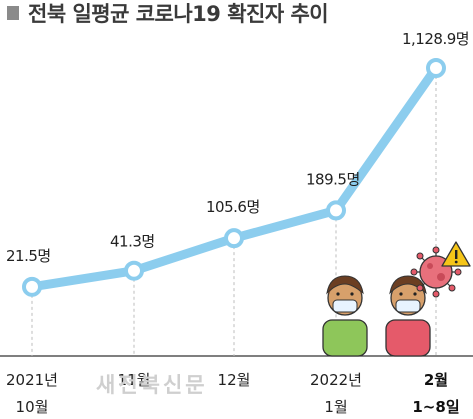 The image size is (473, 419). I want to click on x-tick-label-2-0: 12월, so click(234, 380).